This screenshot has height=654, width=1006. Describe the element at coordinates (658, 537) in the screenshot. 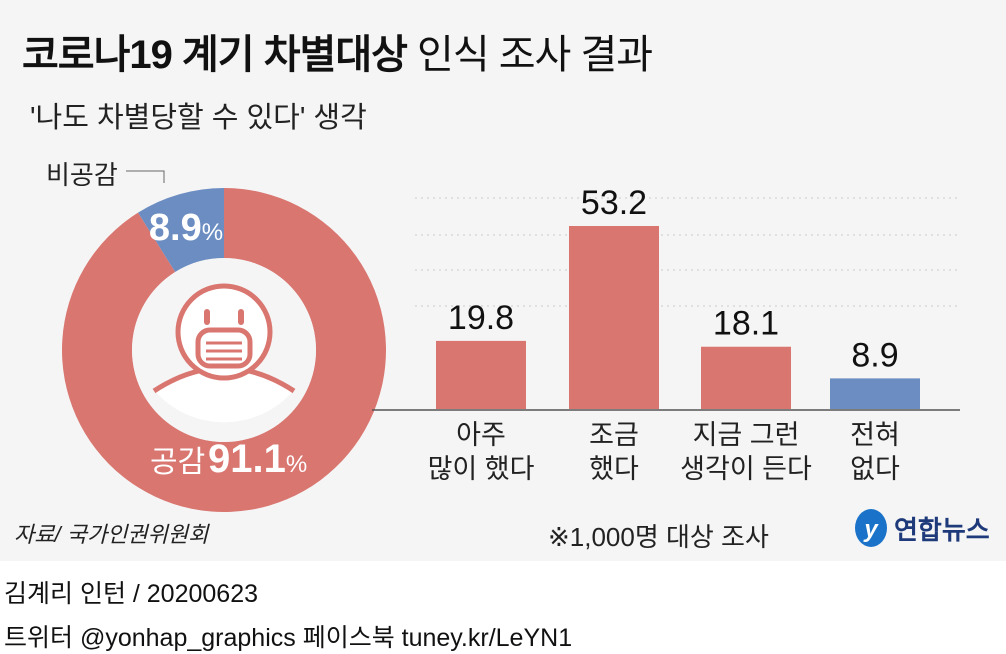

I see `survey-note: ※1,000명 대상 조사` at that location.